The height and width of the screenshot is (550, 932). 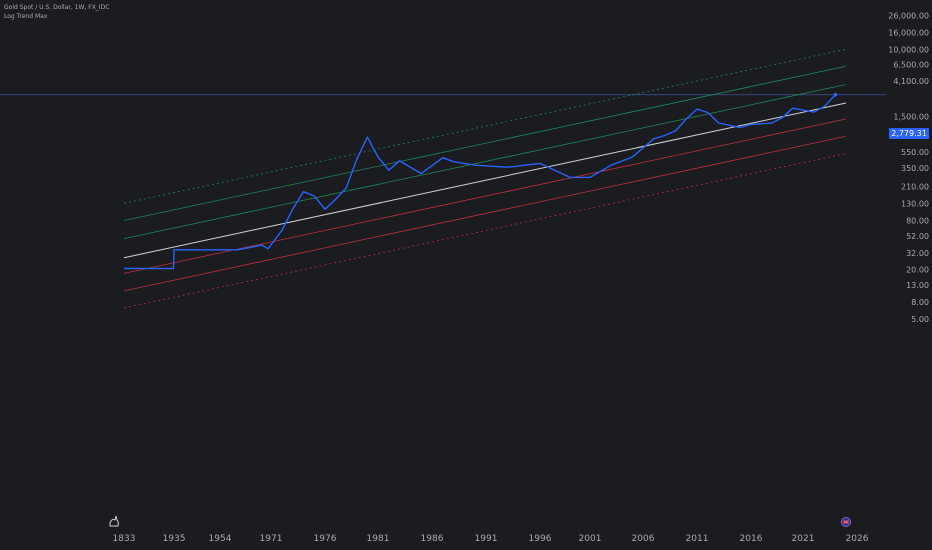 What do you see at coordinates (909, 133) in the screenshot?
I see `last-price-badge: 2,779.31` at bounding box center [909, 133].